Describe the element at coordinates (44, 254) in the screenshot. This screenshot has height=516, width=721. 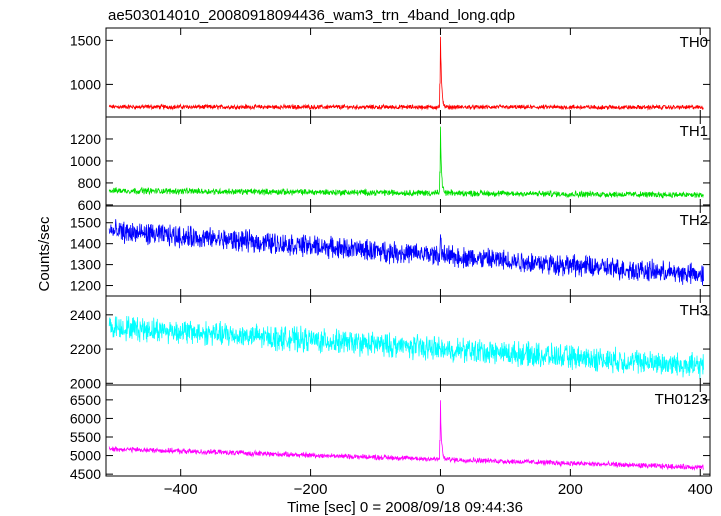
I see `y-axis-label: Counts/sec` at that location.